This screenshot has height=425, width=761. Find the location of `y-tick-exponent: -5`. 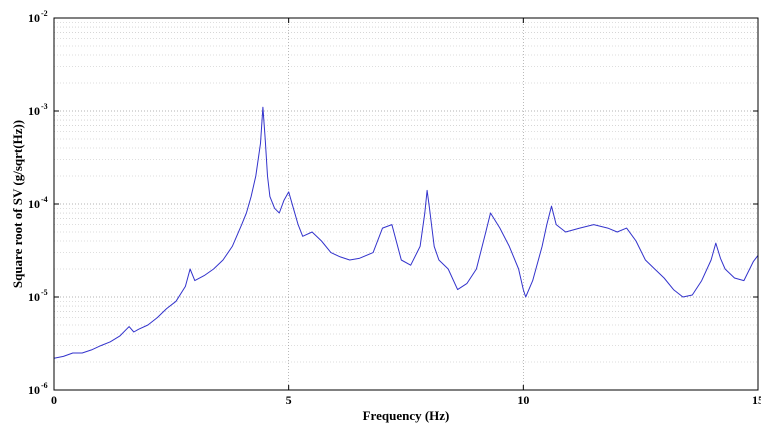

y-tick-exponent: -5 is located at coordinates (44, 292).